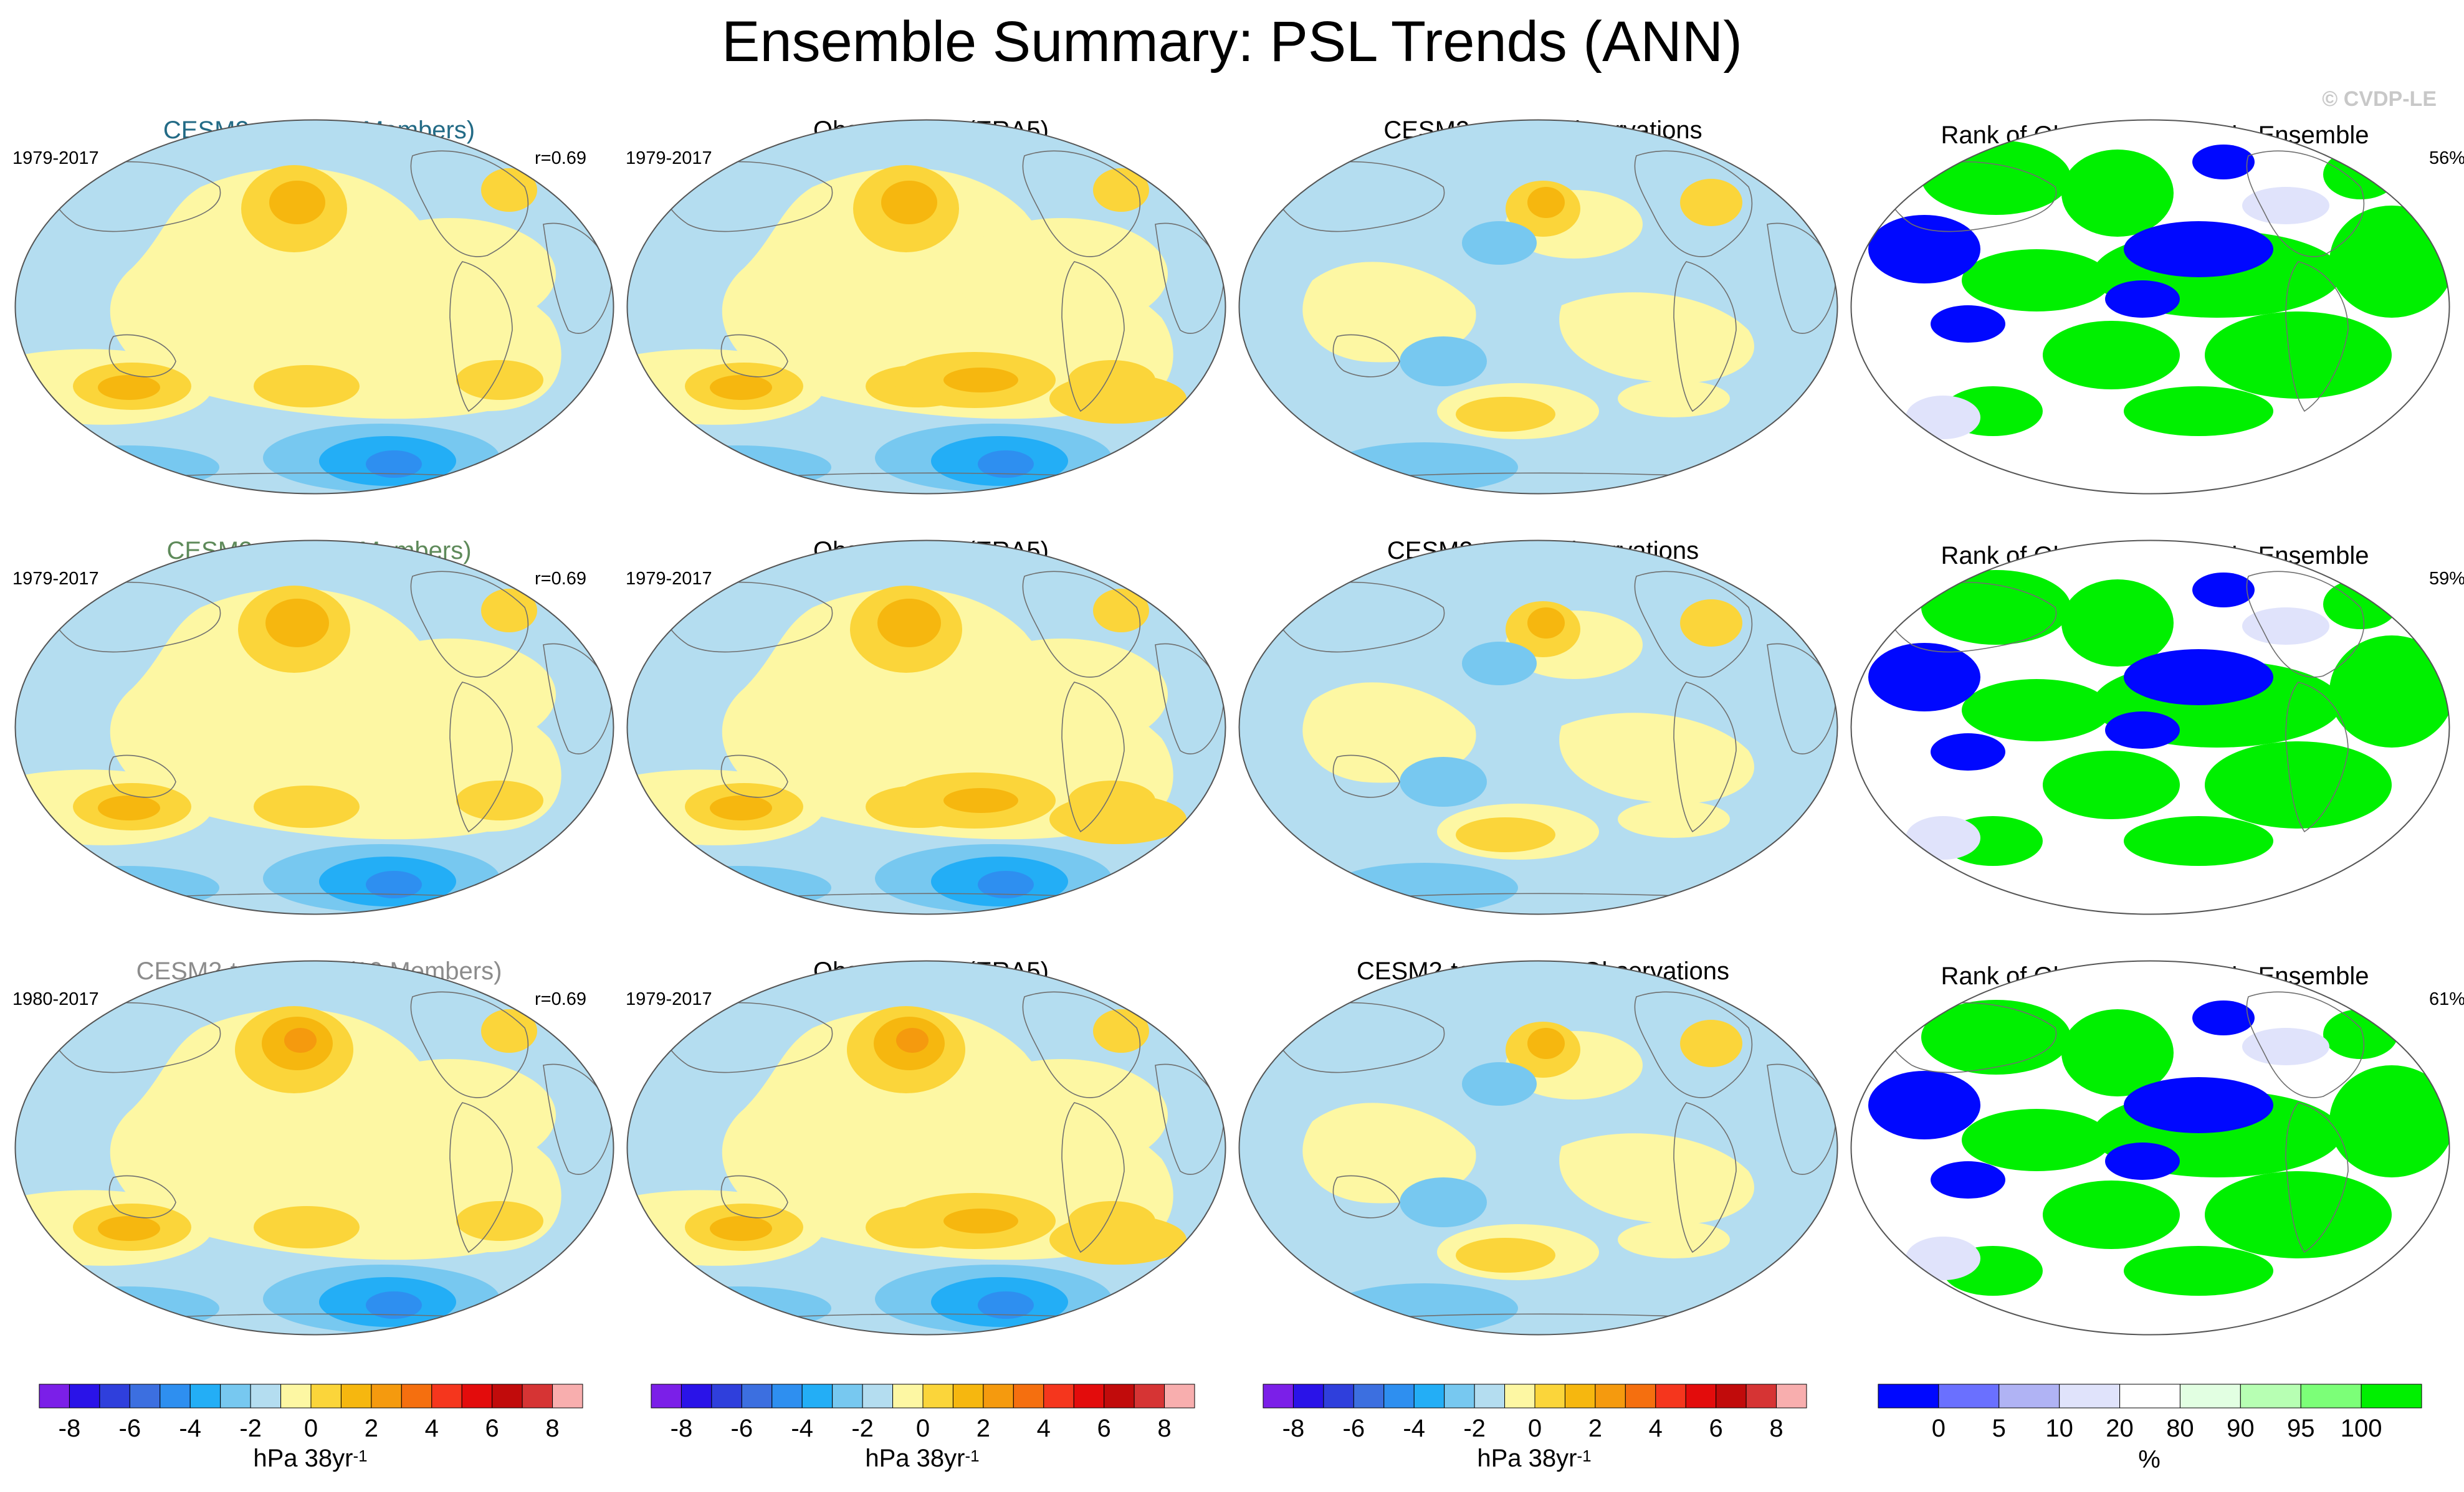 This screenshot has width=2464, height=1492. What do you see at coordinates (922, 1428) in the screenshot?
I see `colorbar-tick-label: 0` at bounding box center [922, 1428].